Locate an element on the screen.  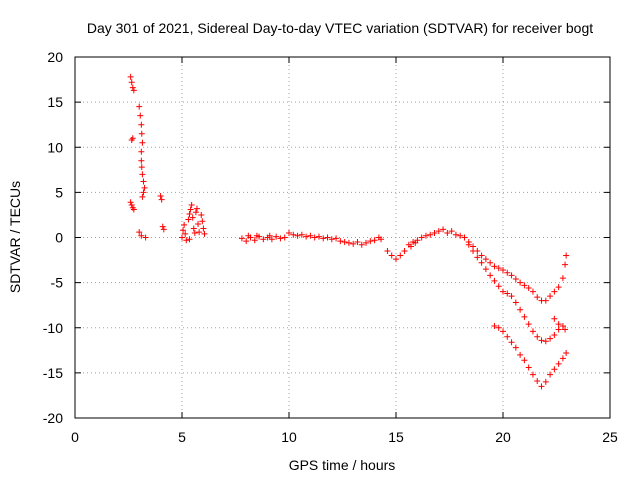
x-tick-label: 10 is located at coordinates (289, 437).